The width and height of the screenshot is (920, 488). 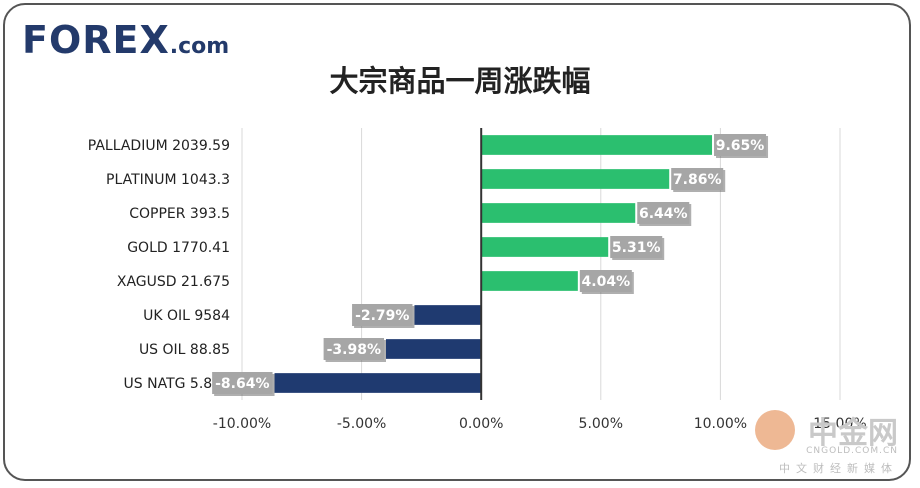 What do you see at coordinates (481, 424) in the screenshot?
I see `x-tick-label: 0.00%` at bounding box center [481, 424].